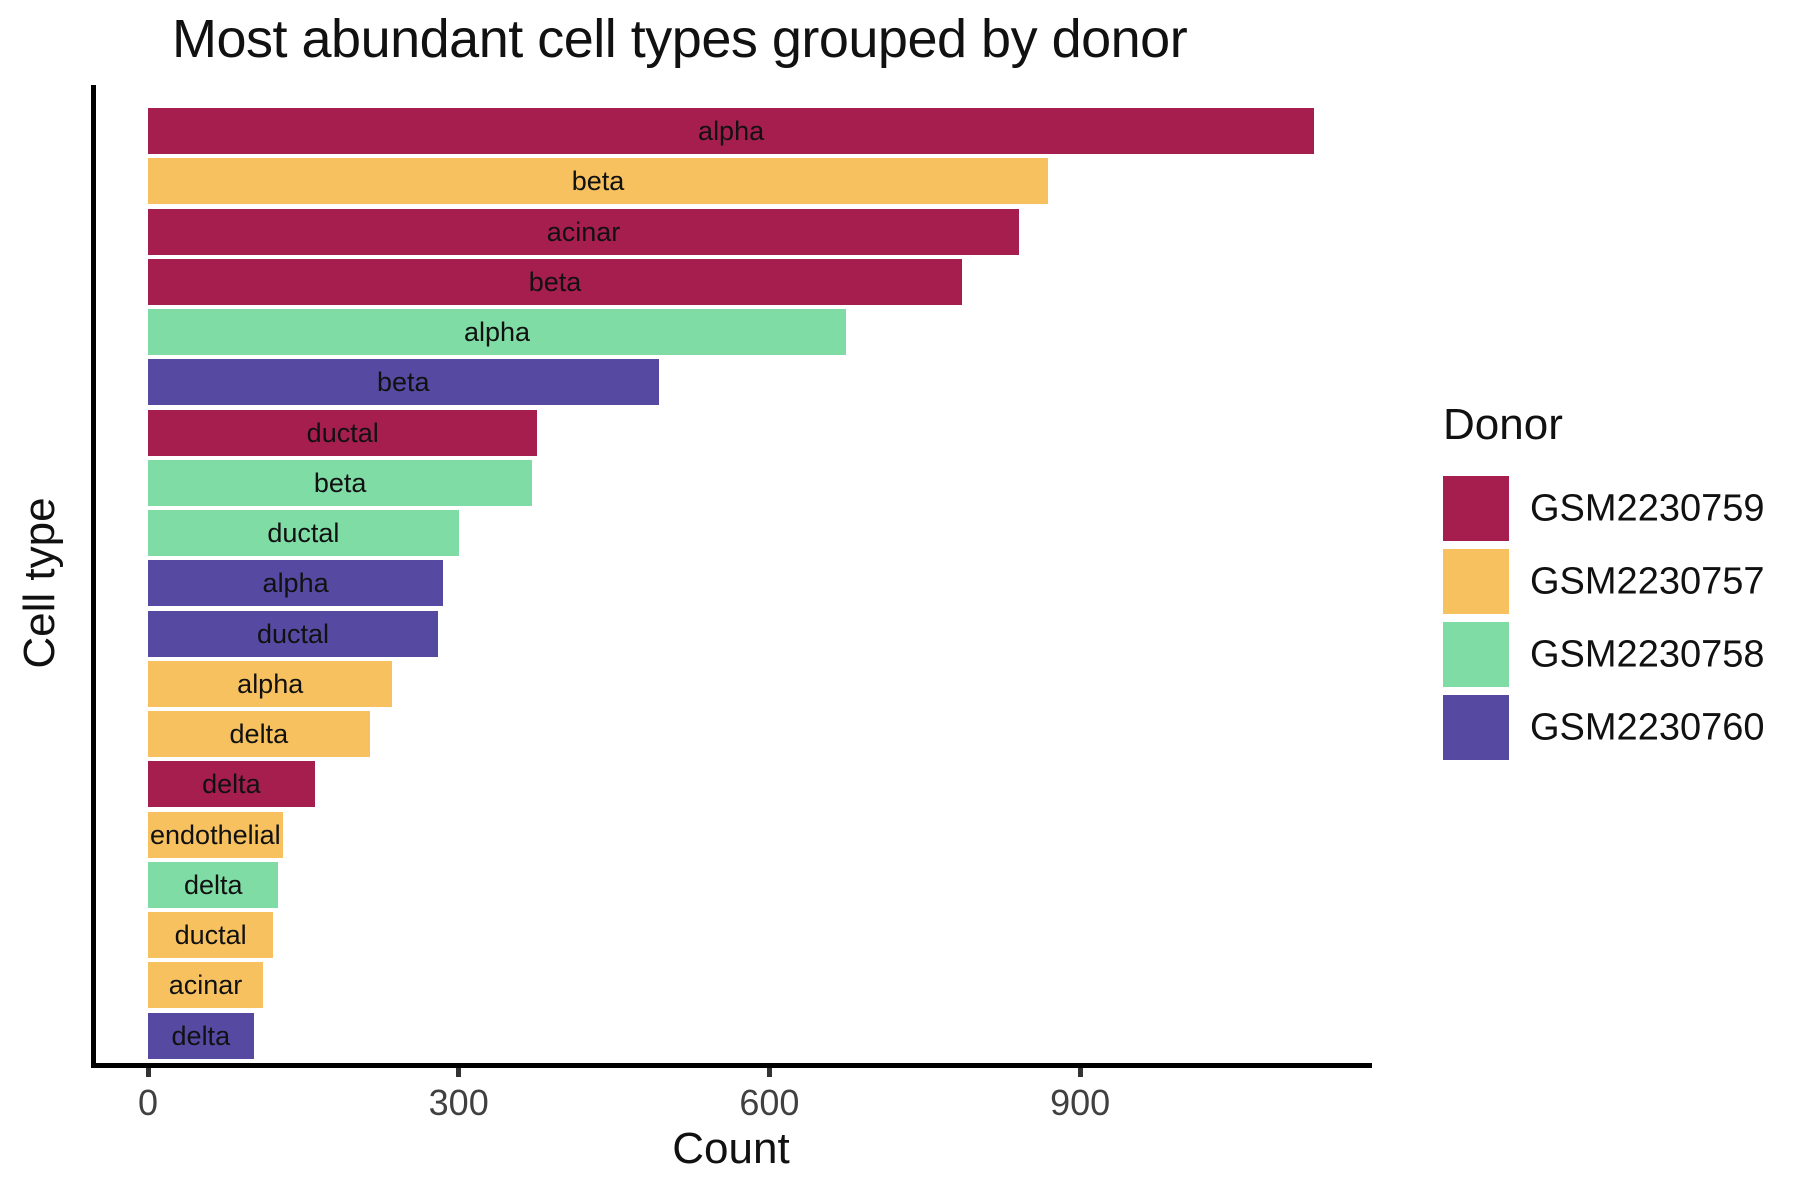  Describe the element at coordinates (39, 583) in the screenshot. I see `y-axis-title: Cell type` at that location.